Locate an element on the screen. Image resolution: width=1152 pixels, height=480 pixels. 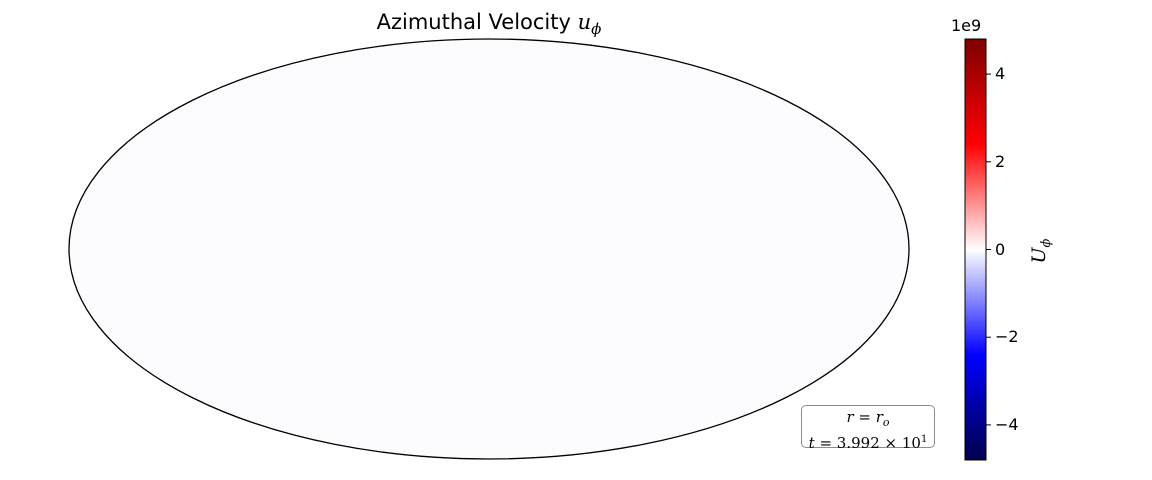
colorbar-gradient is located at coordinates (975, 249).